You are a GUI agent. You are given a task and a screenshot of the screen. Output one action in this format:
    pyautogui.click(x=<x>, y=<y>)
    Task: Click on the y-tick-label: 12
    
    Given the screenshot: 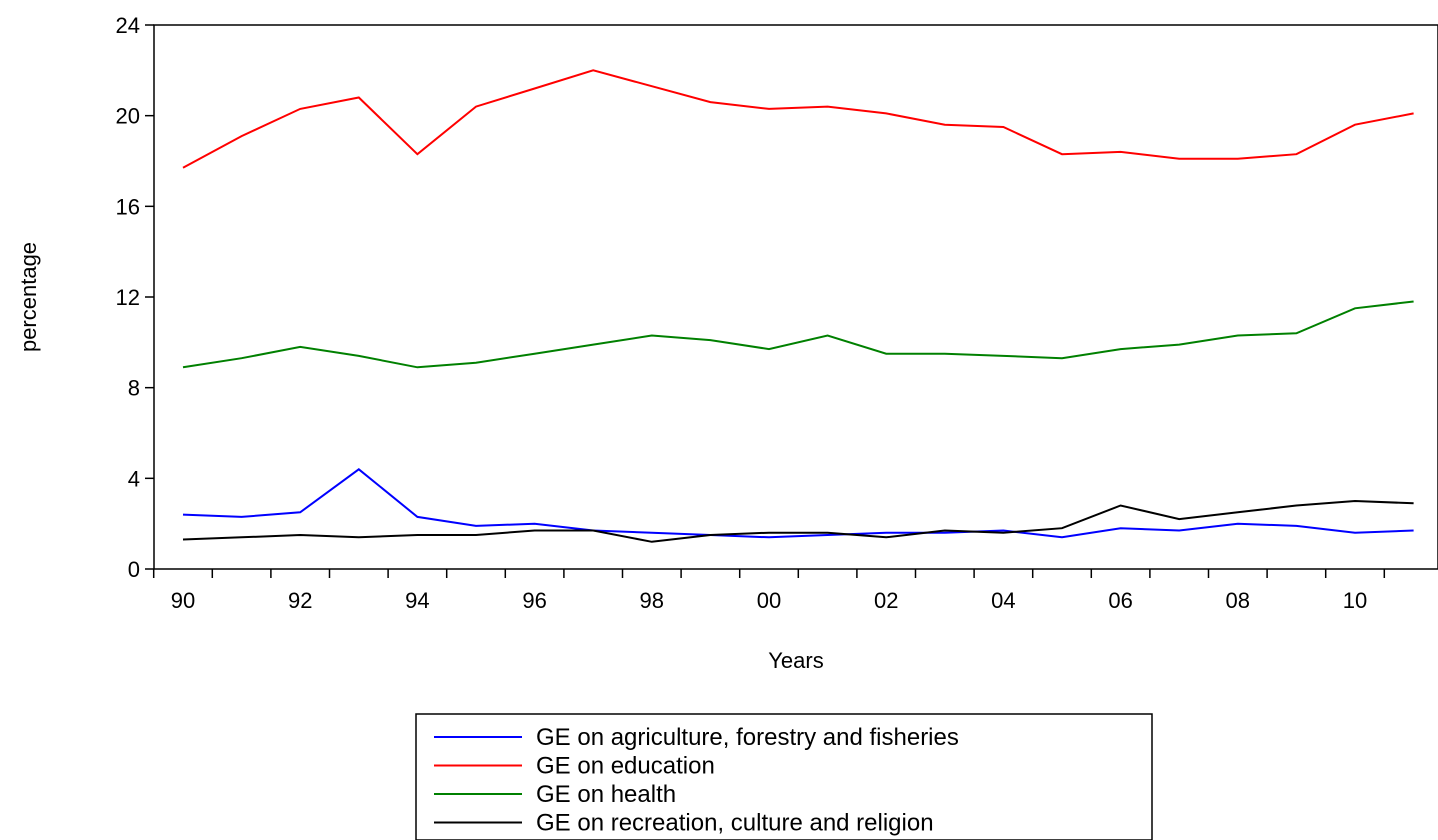 What is the action you would take?
    pyautogui.click(x=128, y=297)
    